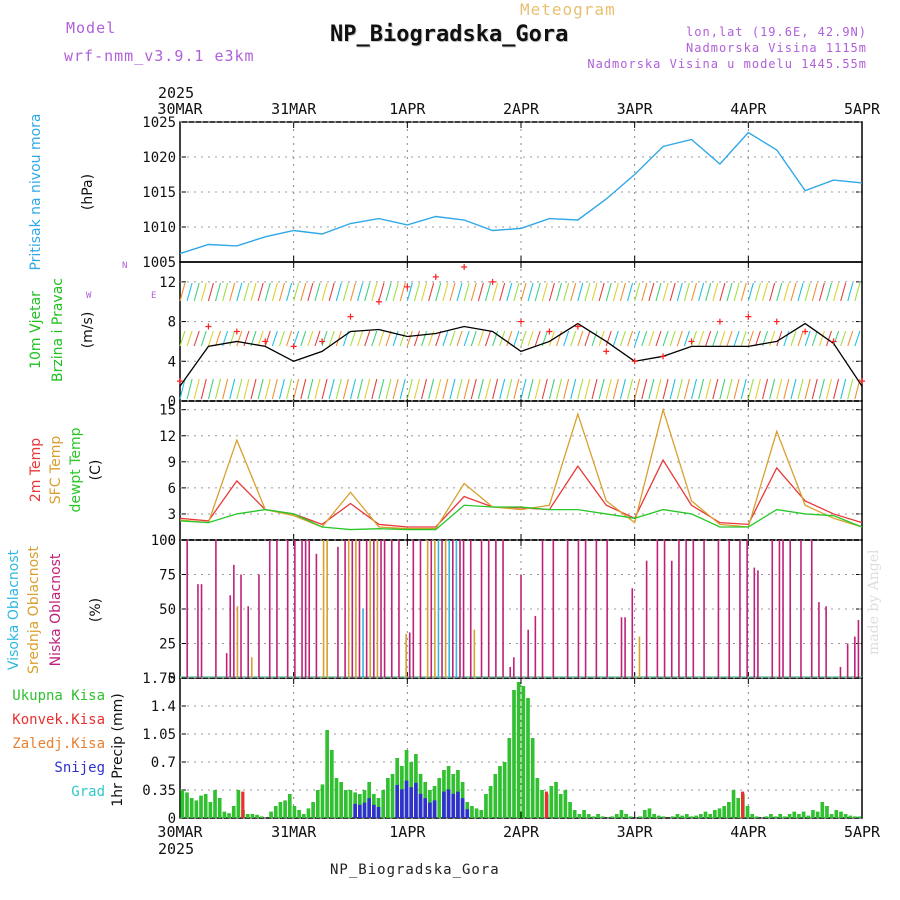  What do you see at coordinates (862, 832) in the screenshot?
I see `x-tick-label-bottom: 5APR` at bounding box center [862, 832].